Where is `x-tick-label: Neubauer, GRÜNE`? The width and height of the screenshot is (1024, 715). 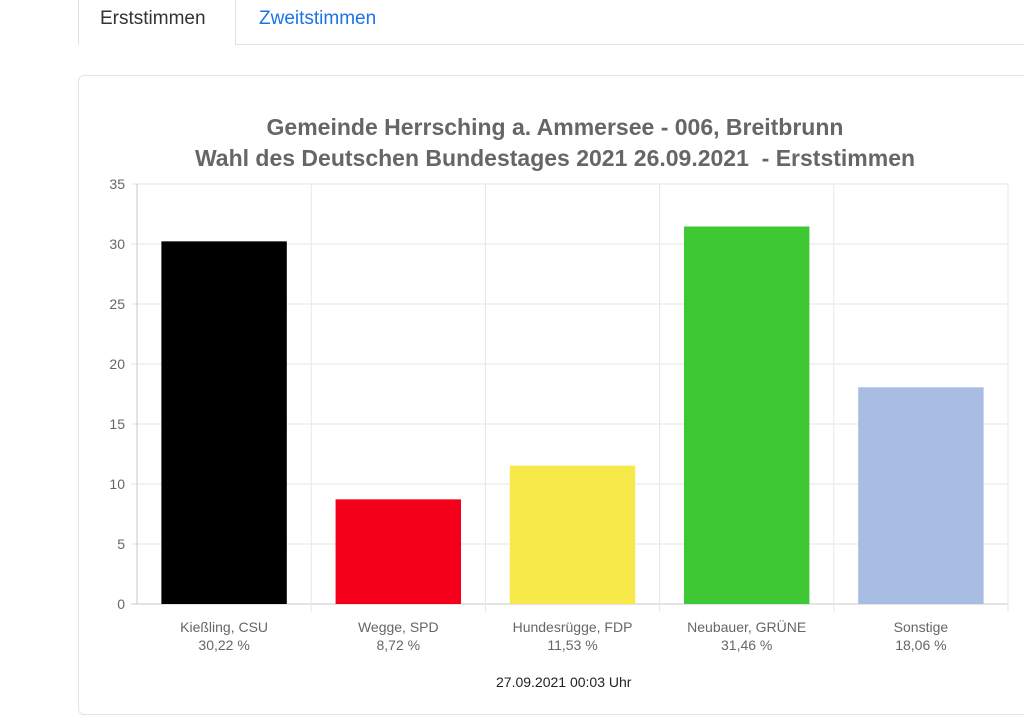 x-tick-label: Neubauer, GRÜNE is located at coordinates (746, 626).